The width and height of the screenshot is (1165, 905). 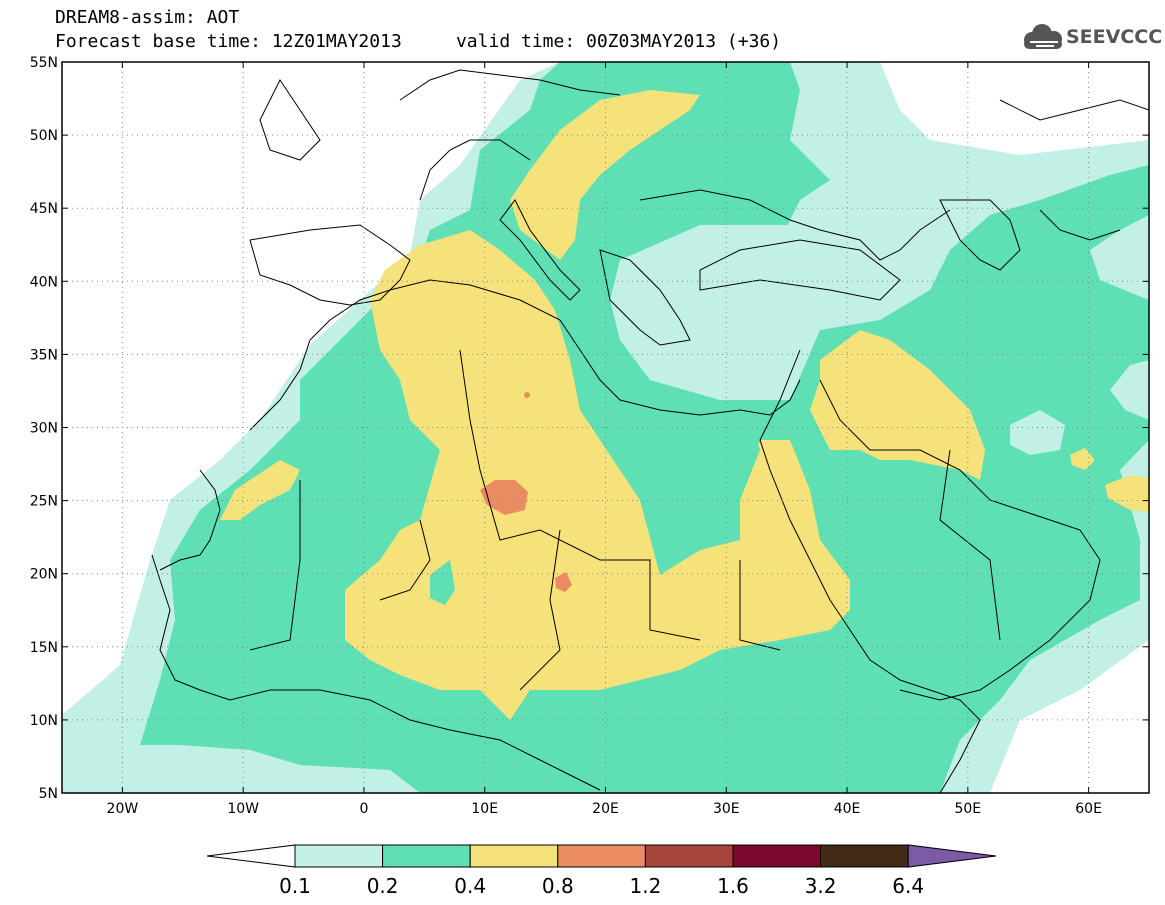 I want to click on aot-field-0.4-west, so click(x=260, y=490).